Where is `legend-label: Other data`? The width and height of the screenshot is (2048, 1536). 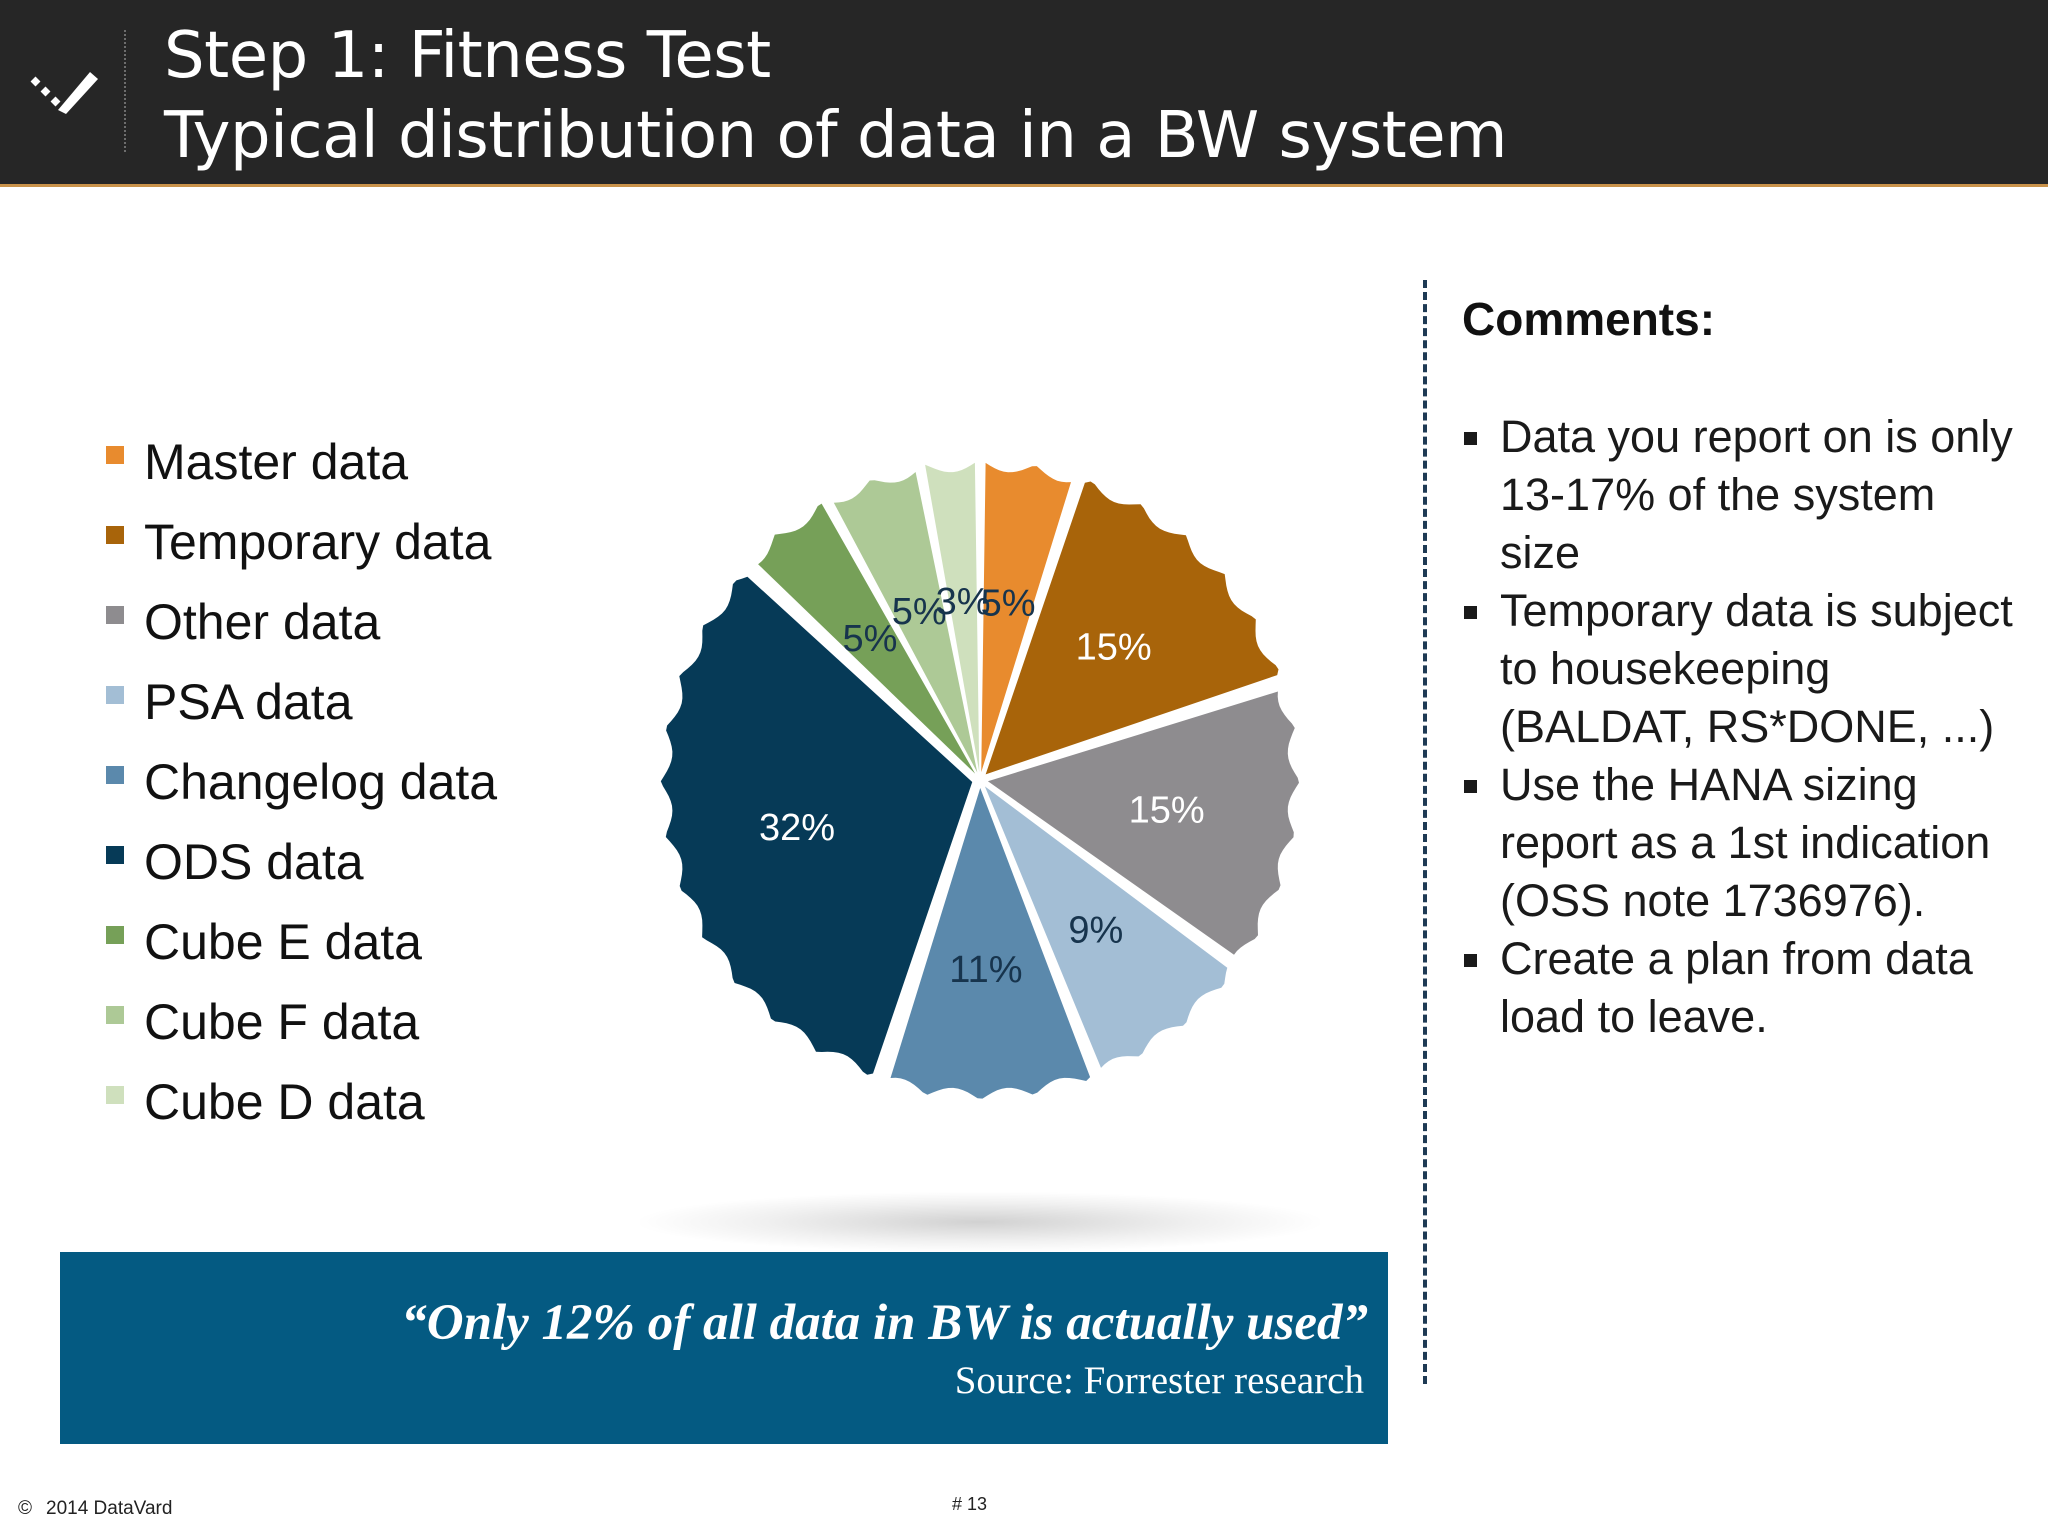
legend-label: Other data is located at coordinates (262, 622).